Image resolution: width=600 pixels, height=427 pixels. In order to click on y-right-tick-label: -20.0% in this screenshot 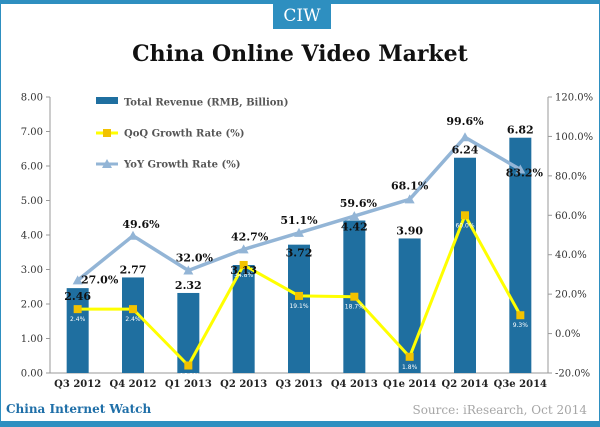, I will do `click(572, 374)`.